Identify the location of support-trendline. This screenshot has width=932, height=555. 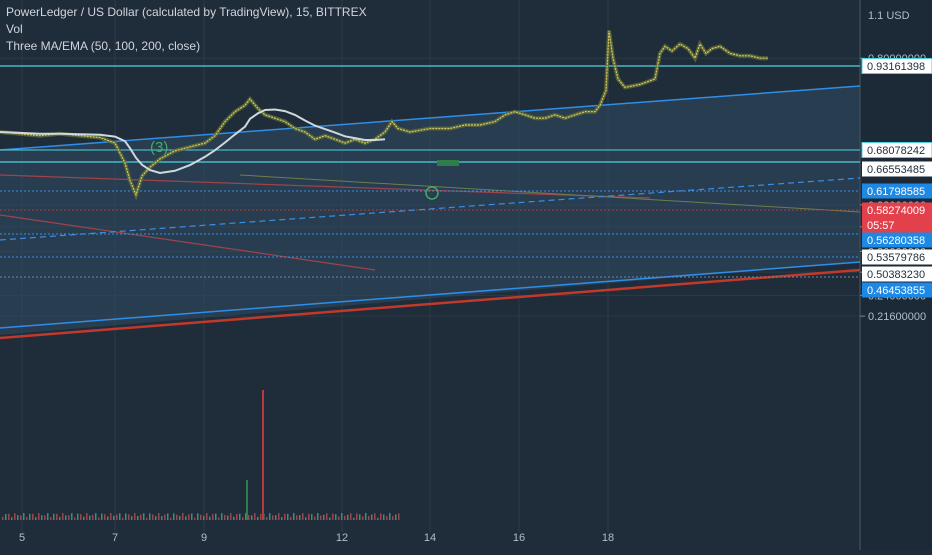
(430, 304).